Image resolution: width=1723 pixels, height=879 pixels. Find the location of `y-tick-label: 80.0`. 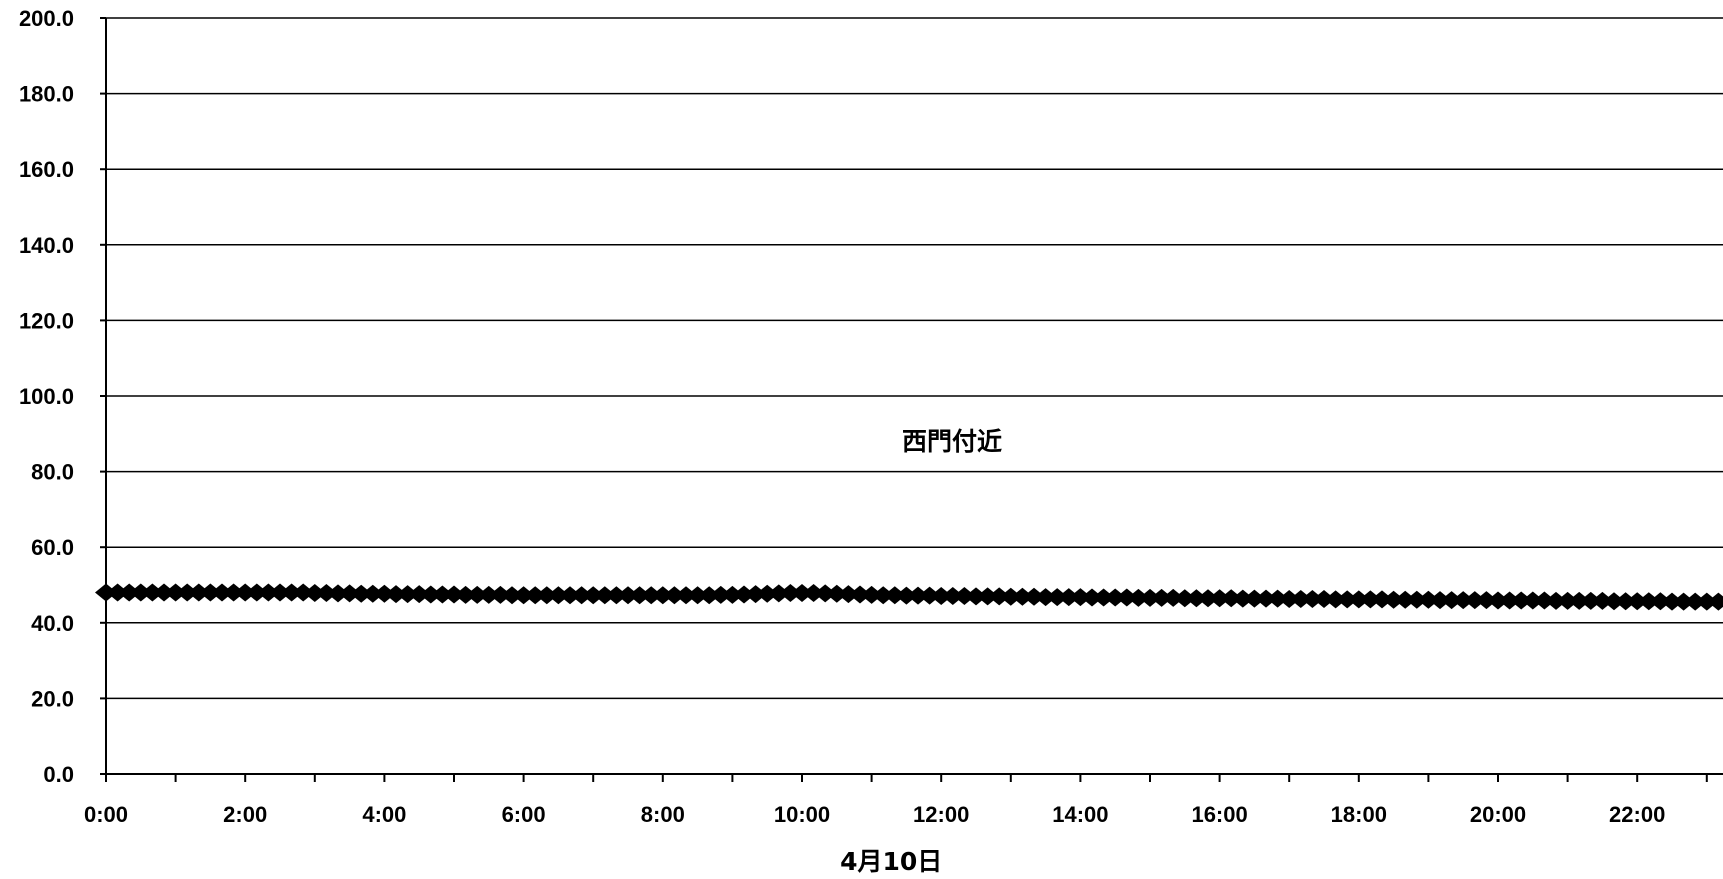

y-tick-label: 80.0 is located at coordinates (52, 472).